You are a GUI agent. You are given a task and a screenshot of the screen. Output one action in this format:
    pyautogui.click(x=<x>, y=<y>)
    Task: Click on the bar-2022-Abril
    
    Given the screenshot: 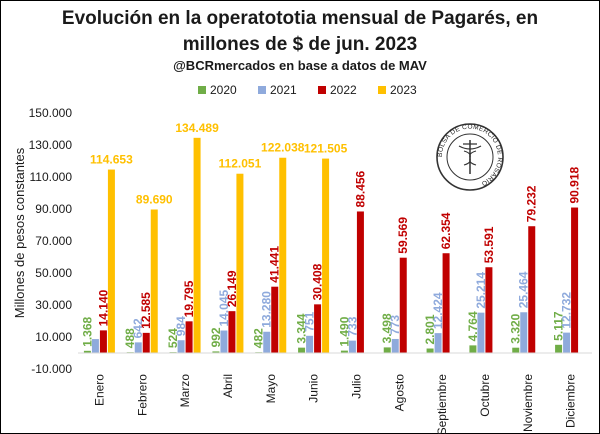 What is the action you would take?
    pyautogui.click(x=232, y=332)
    